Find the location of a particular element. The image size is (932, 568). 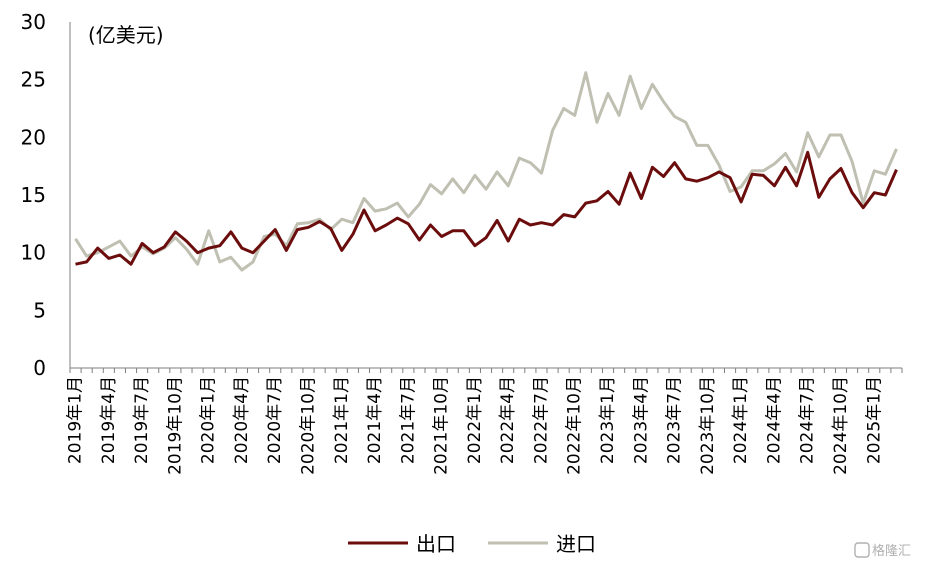

x-tick-label: 2023年4月 is located at coordinates (641, 420).